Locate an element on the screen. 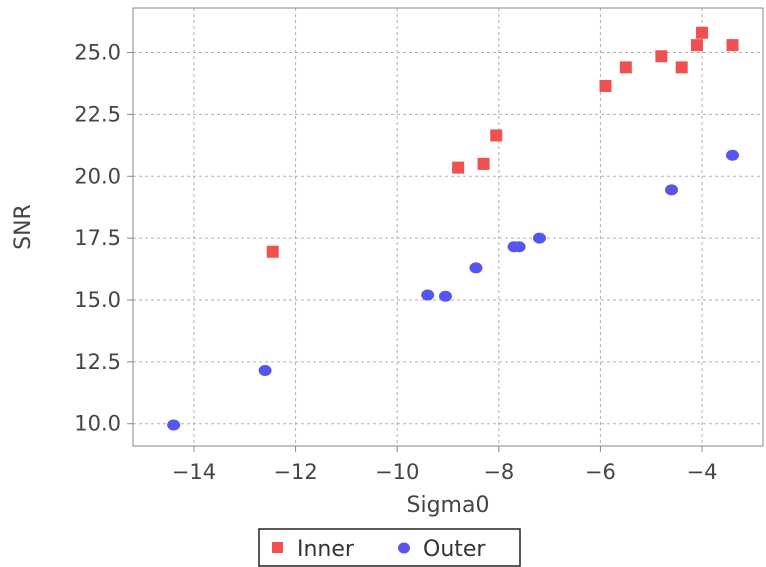 This screenshot has width=766, height=567. x-axis-title: Sigma0 is located at coordinates (448, 505).